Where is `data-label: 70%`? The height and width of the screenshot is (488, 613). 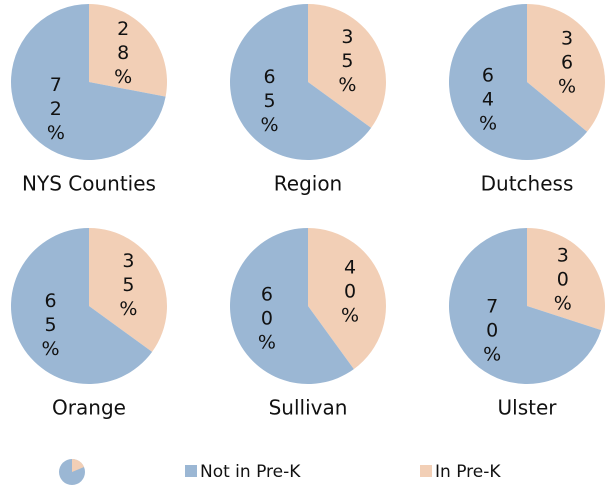 data-label: 70% is located at coordinates (492, 332).